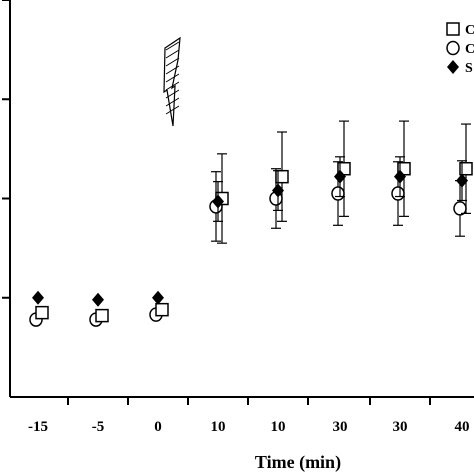  I want to click on stimulus-arrow-annotation, so click(172, 81).